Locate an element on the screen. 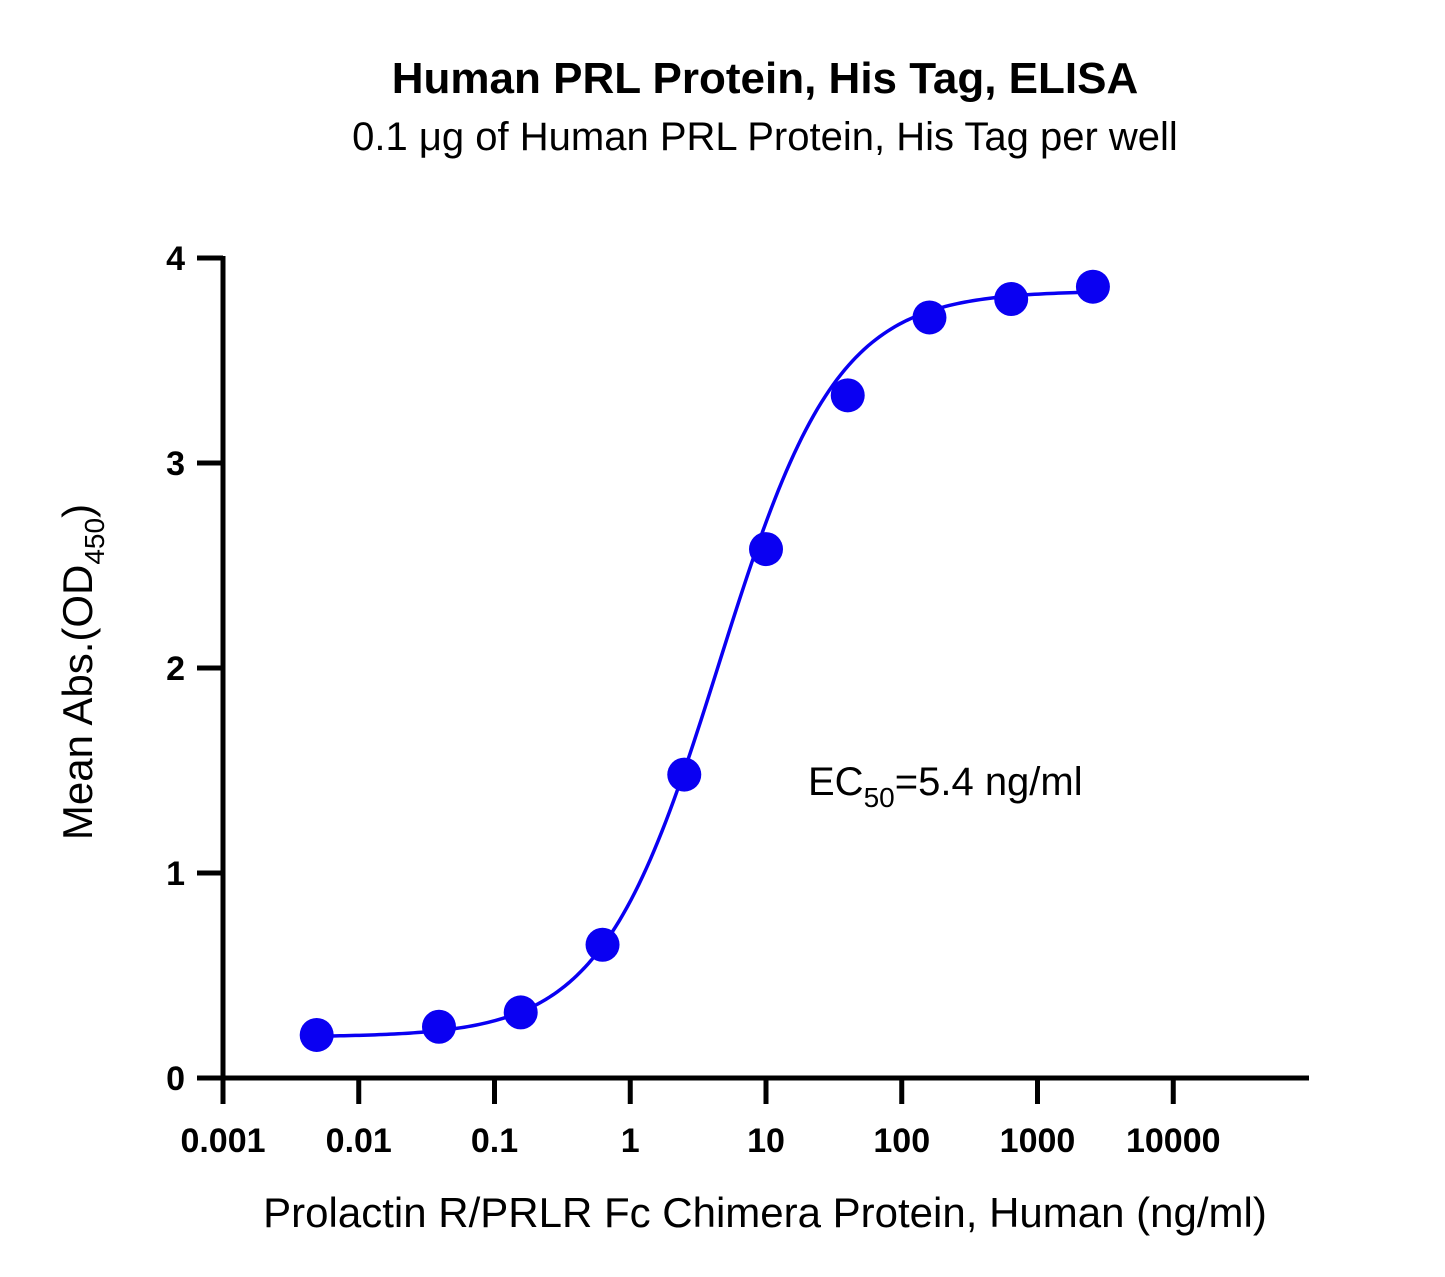 Image resolution: width=1445 pixels, height=1277 pixels. x-tick-label-0: 0.001 is located at coordinates (222, 1141).